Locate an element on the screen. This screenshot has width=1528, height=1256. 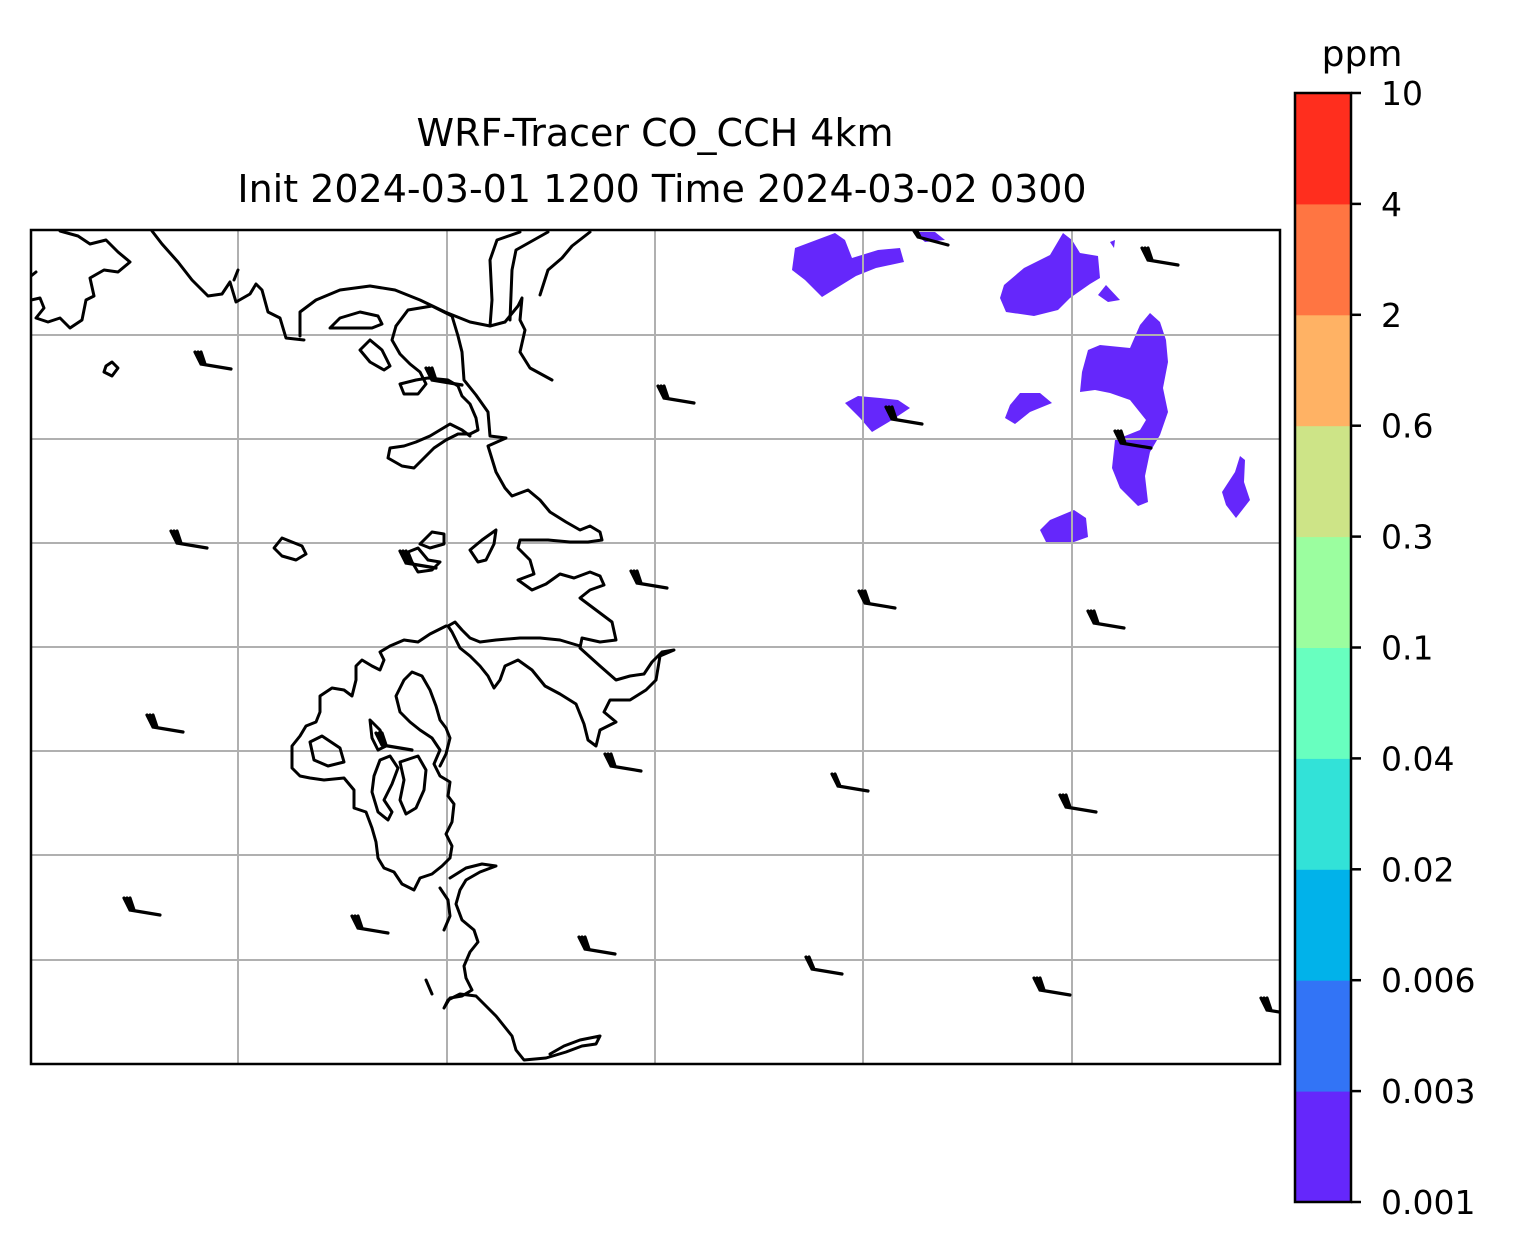
colorbar-tick-label: 0.6 is located at coordinates (1407, 426).